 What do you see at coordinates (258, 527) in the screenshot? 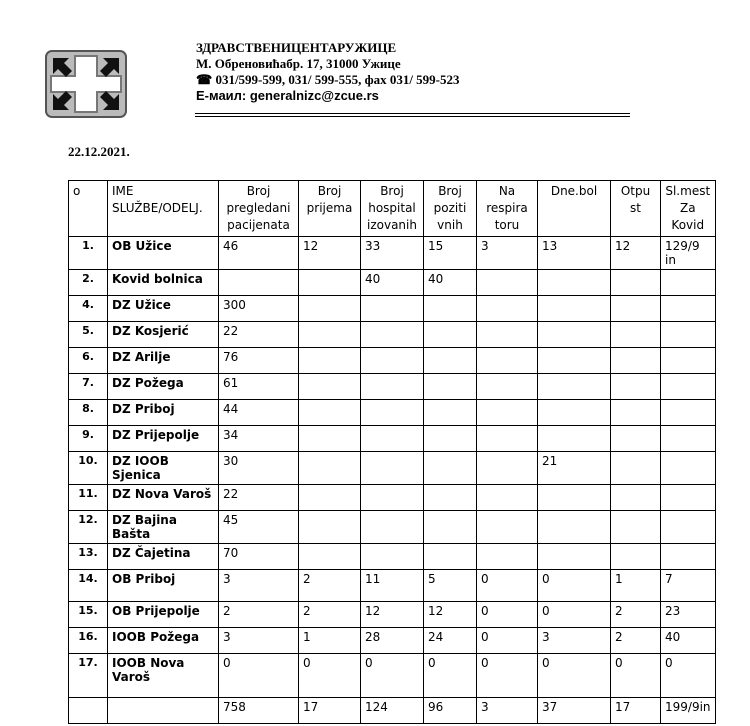
I see `table-cell: 45` at bounding box center [258, 527].